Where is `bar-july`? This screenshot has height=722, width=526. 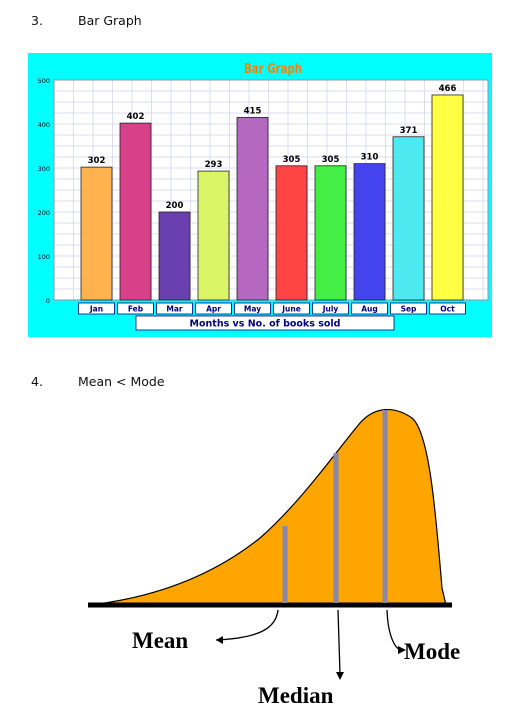
bar-july is located at coordinates (330, 233).